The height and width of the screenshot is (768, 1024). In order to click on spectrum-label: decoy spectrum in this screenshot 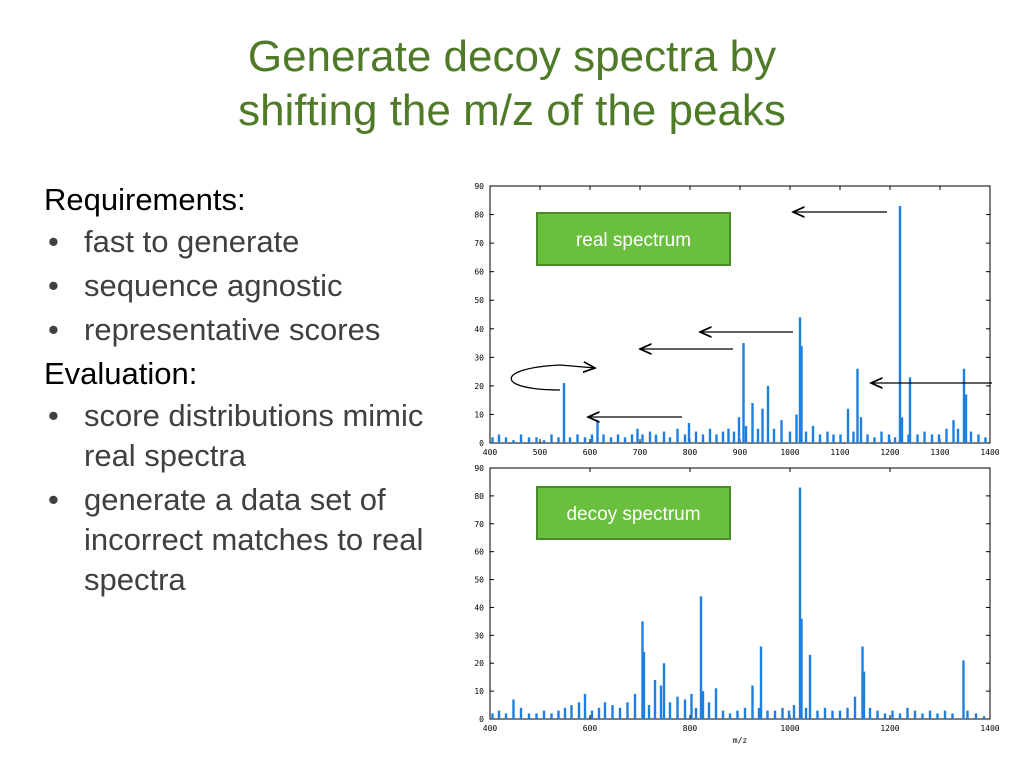, I will do `click(633, 513)`.